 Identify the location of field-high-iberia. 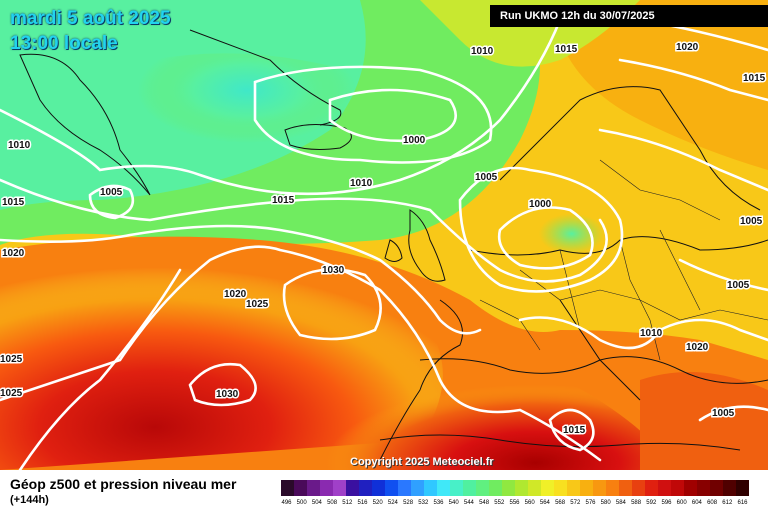
(490, 399).